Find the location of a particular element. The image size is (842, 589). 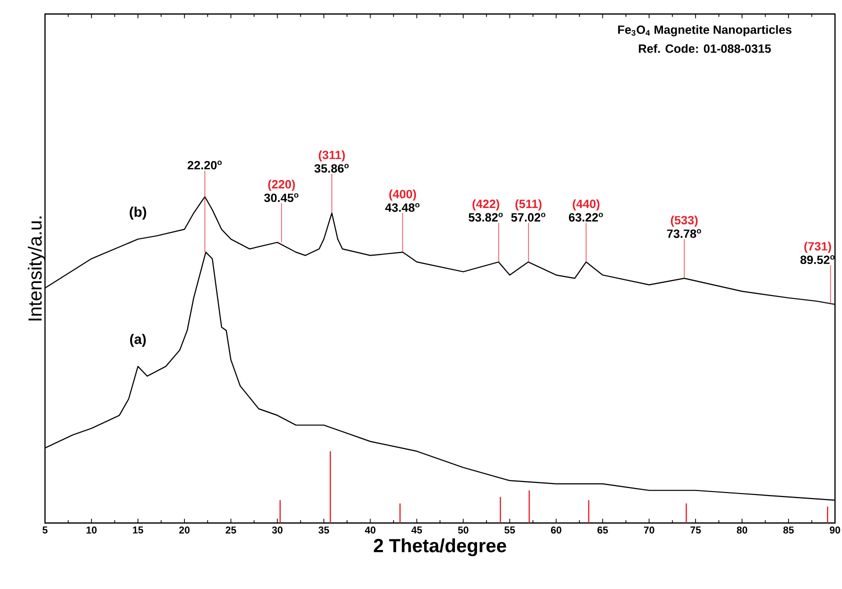

x-tick-label: 5 is located at coordinates (45, 530).